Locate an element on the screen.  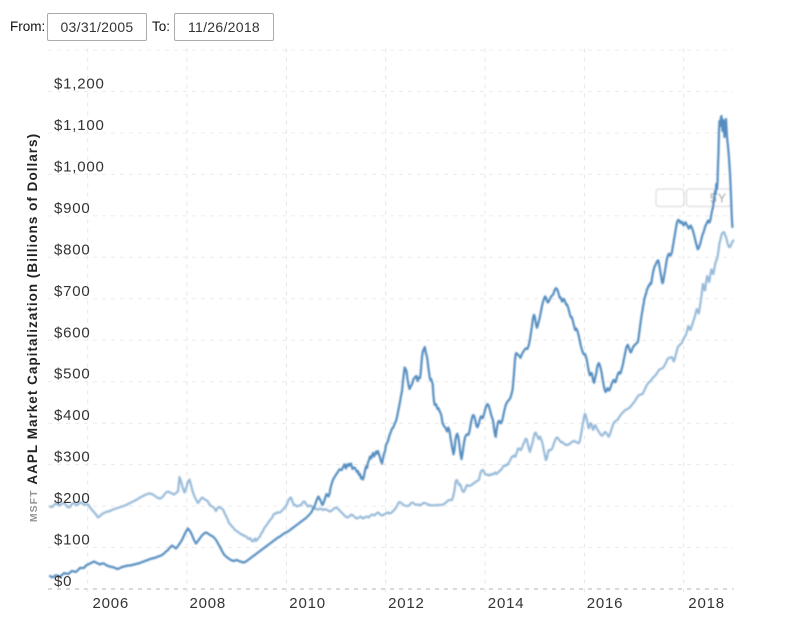
svg-text: 2006 is located at coordinates (111, 603).